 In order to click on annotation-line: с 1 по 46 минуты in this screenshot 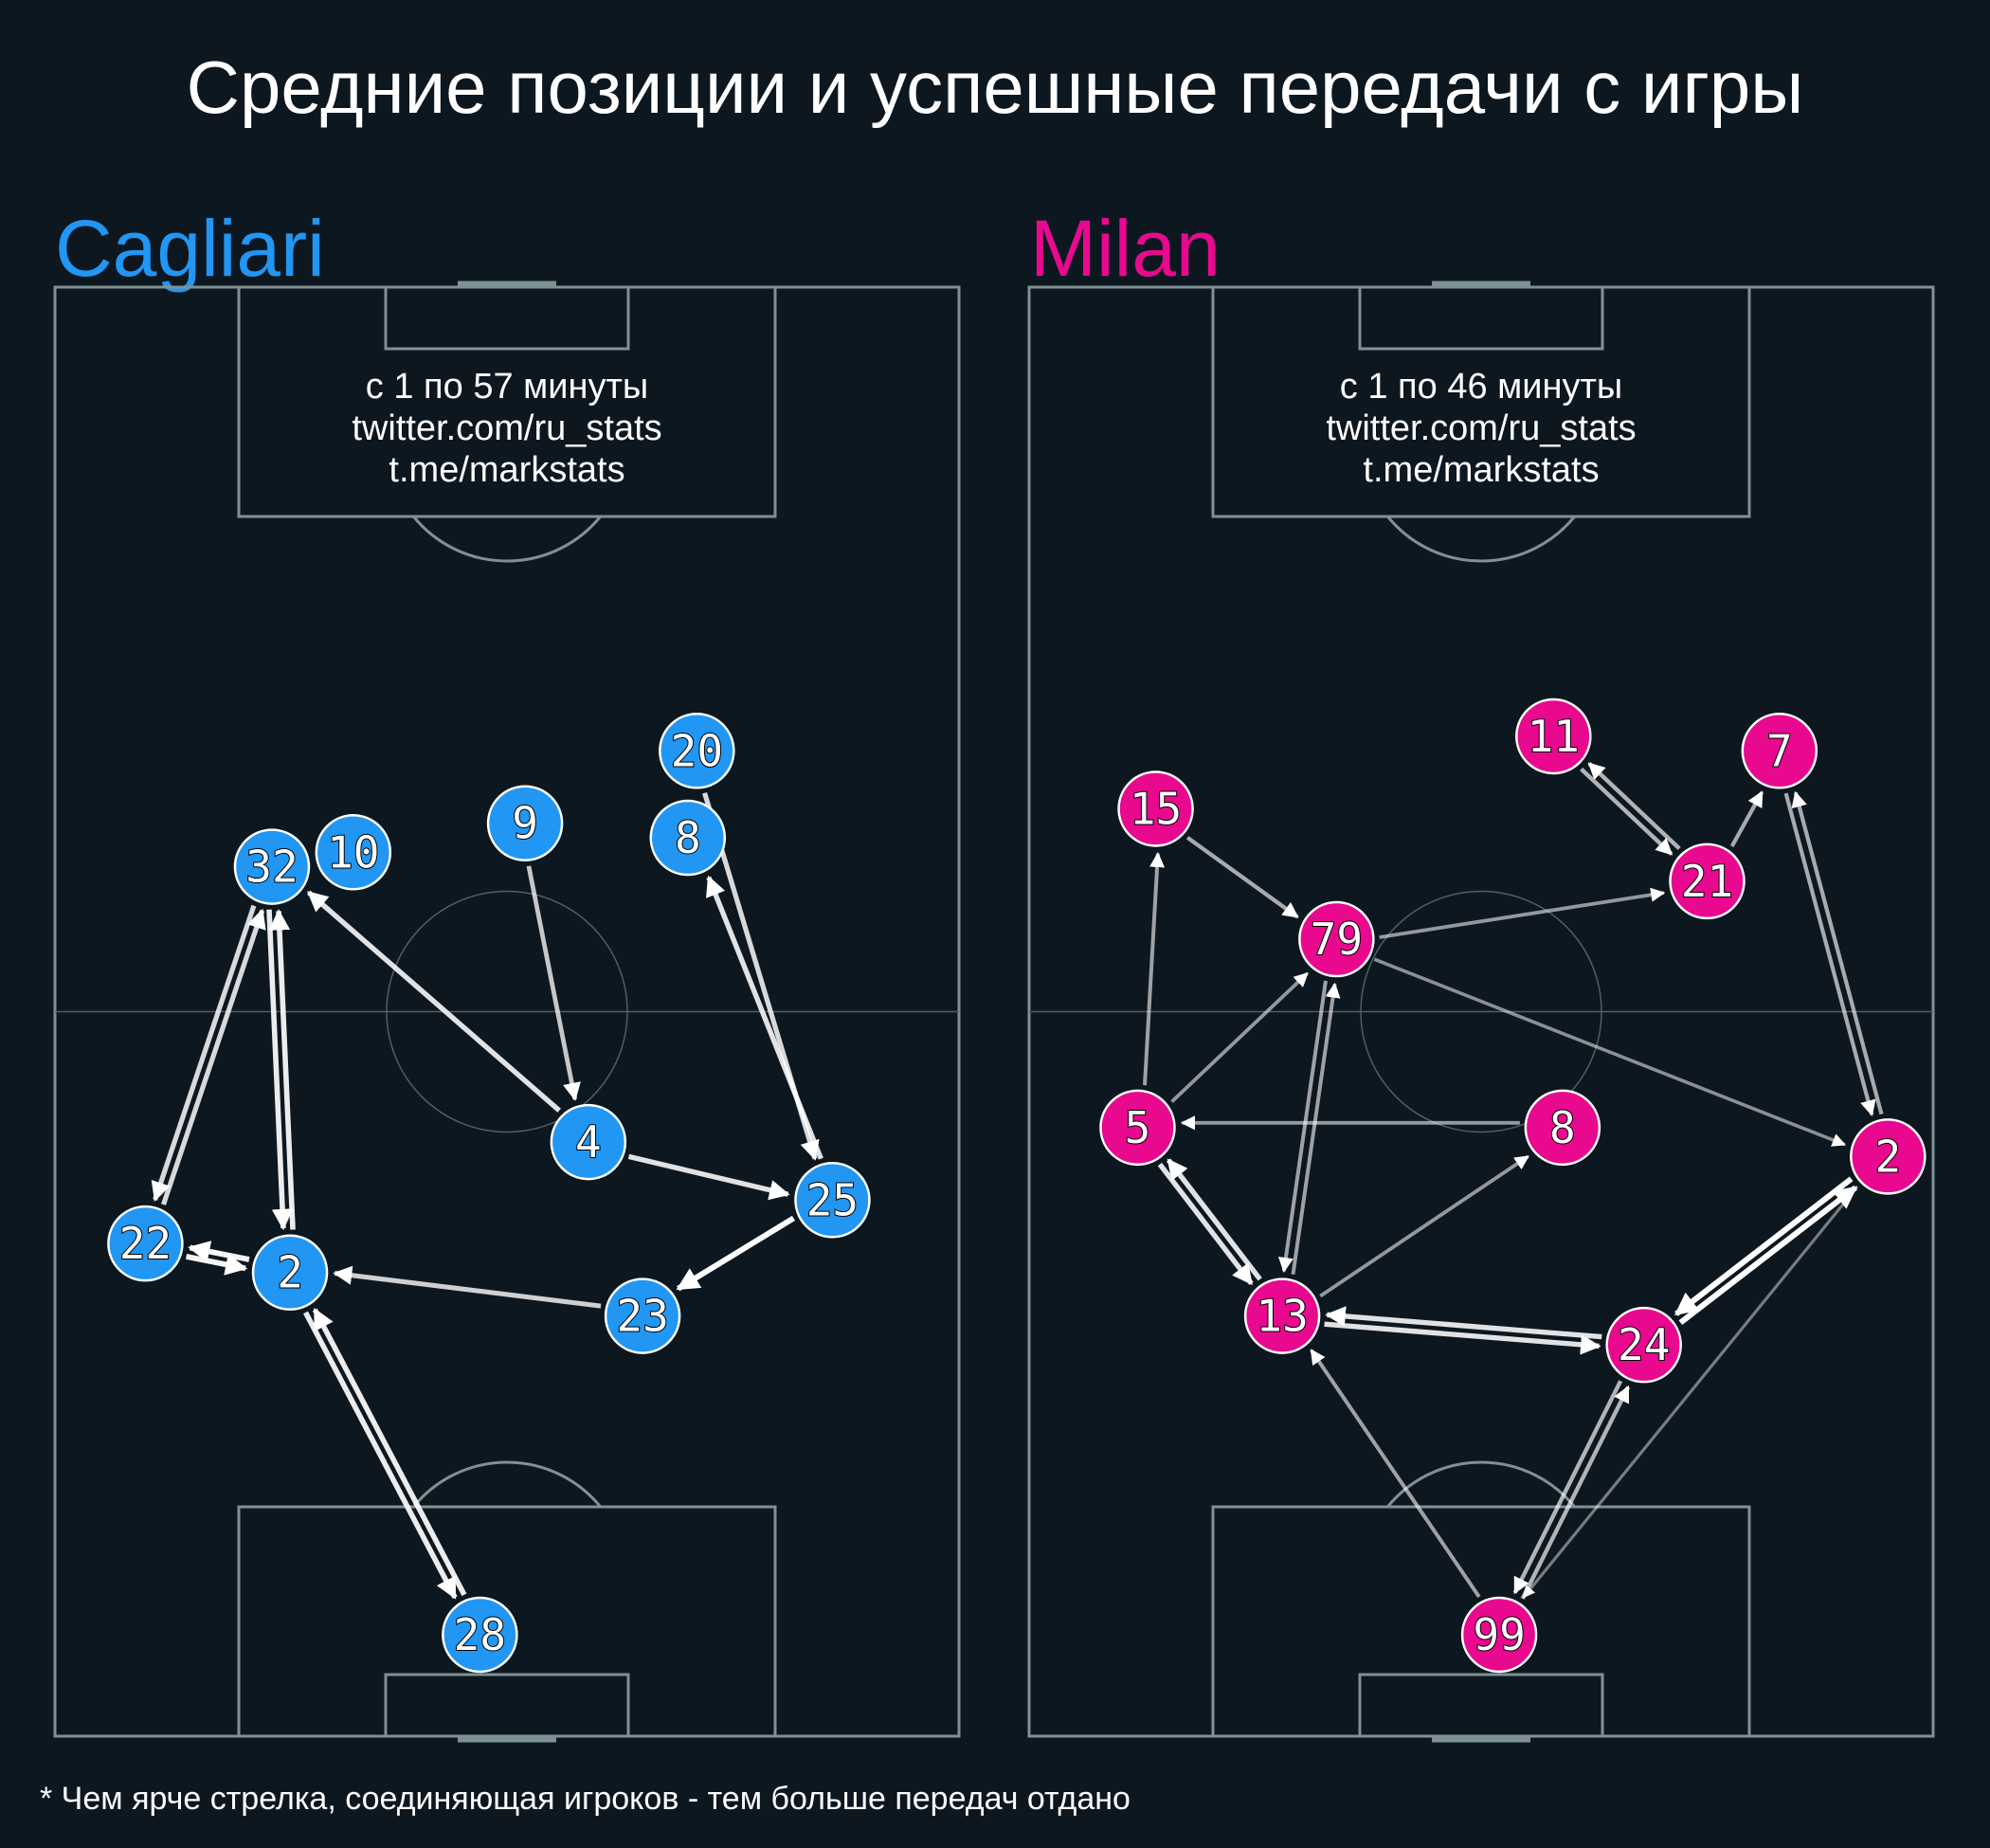, I will do `click(1481, 387)`.